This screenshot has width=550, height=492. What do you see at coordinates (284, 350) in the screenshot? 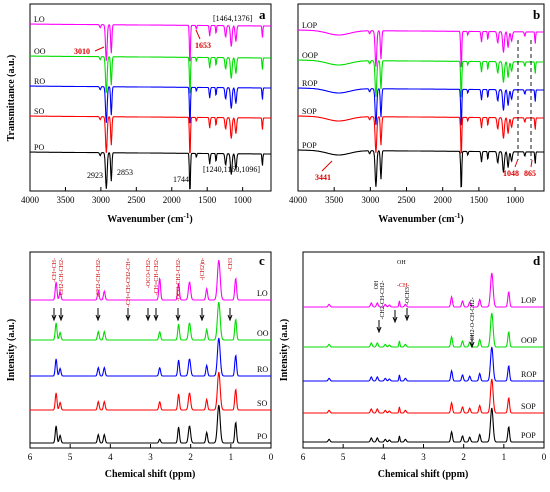
I see `panel-d-ylabel: Intensity (a.u.)` at bounding box center [284, 350].